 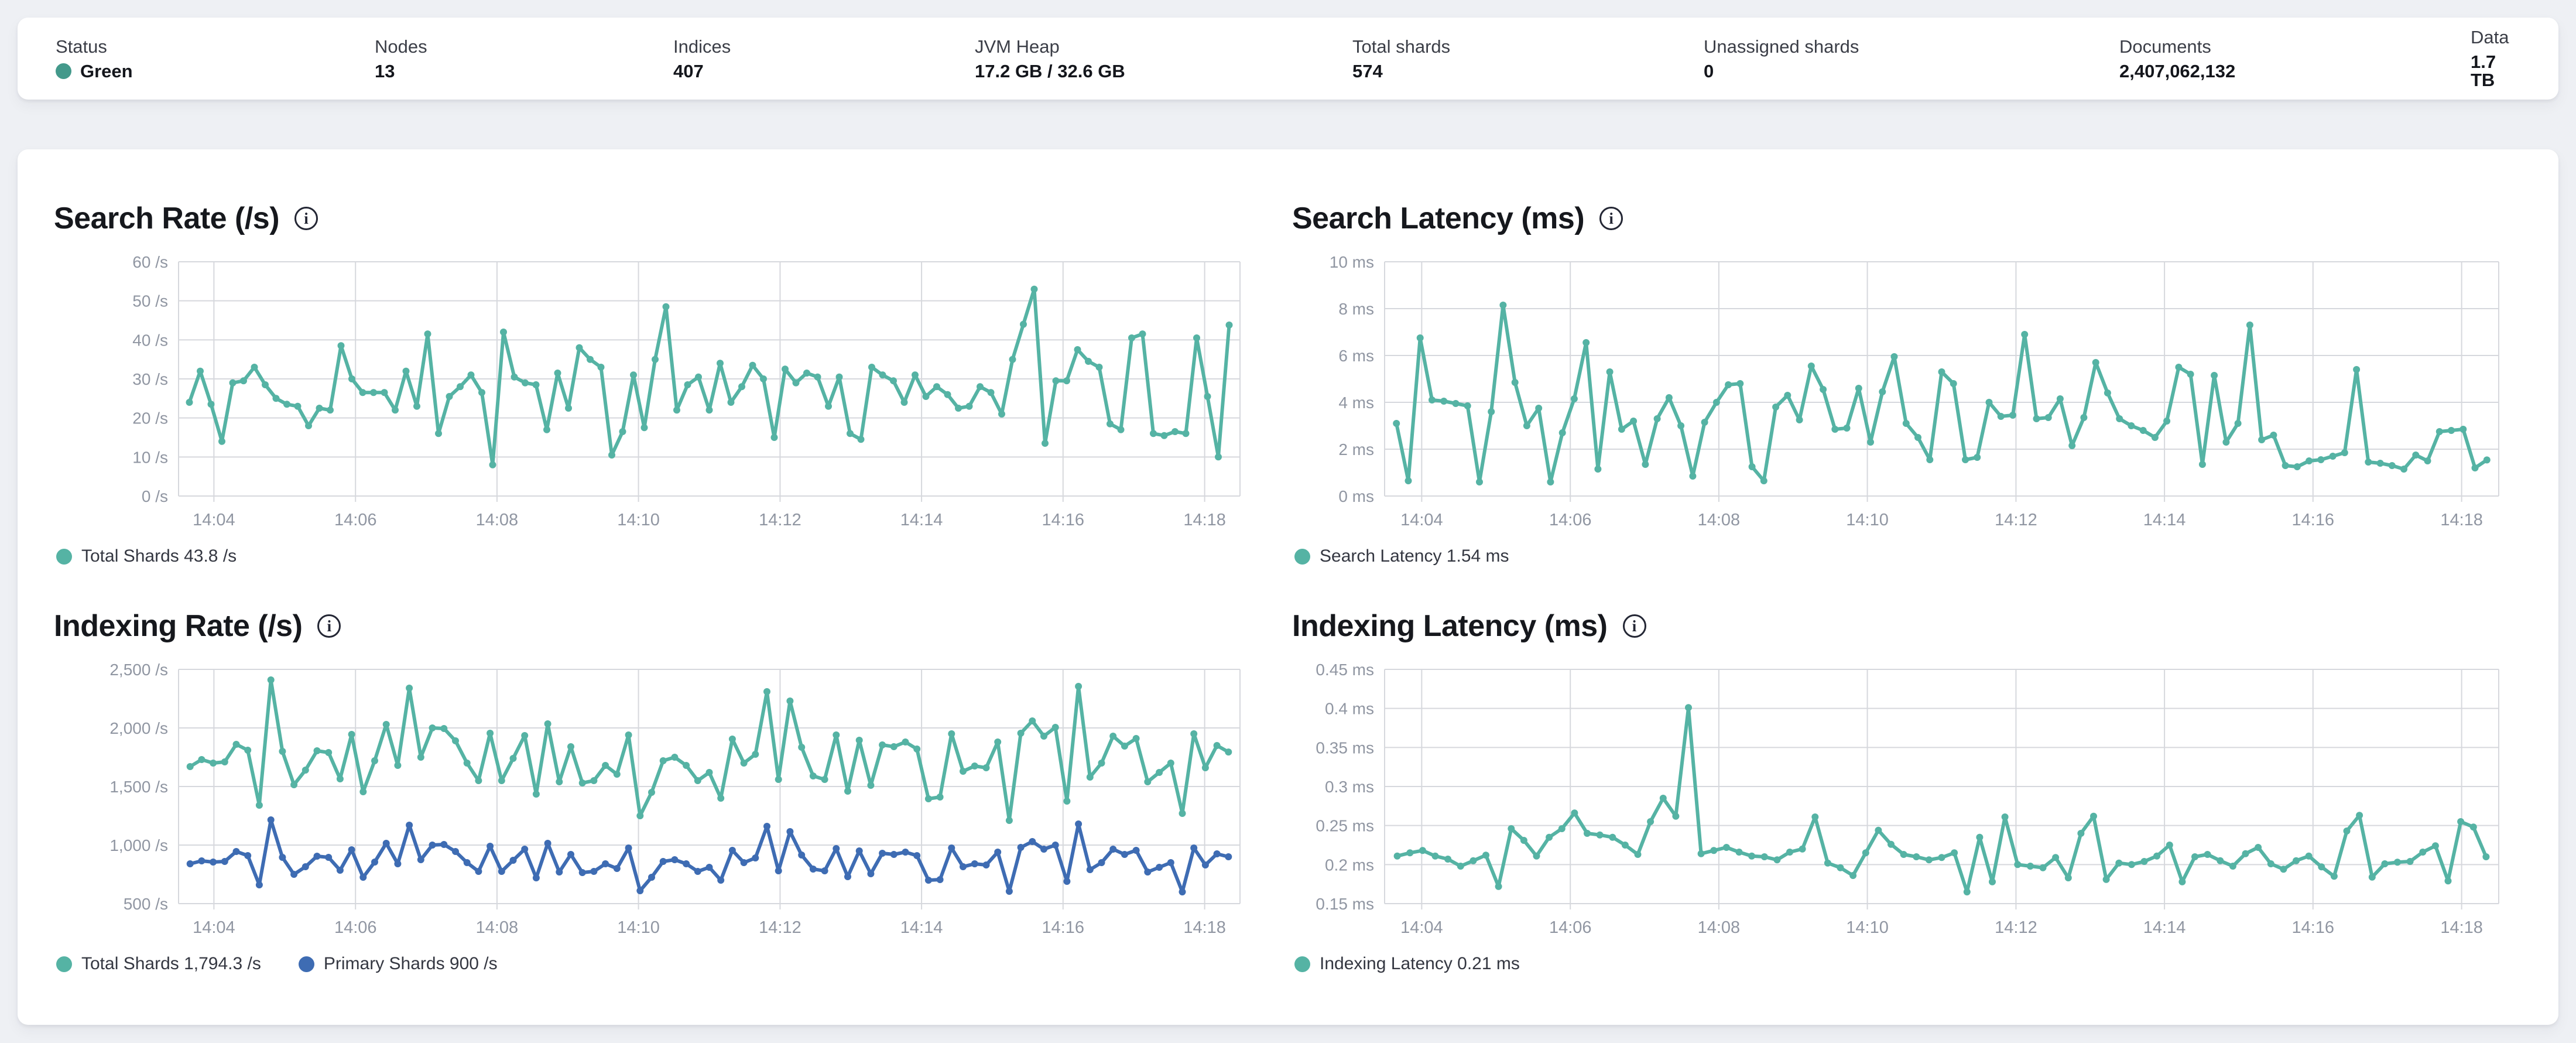 What do you see at coordinates (1709, 70) in the screenshot?
I see `stat-unassigned-shards-value: 0` at bounding box center [1709, 70].